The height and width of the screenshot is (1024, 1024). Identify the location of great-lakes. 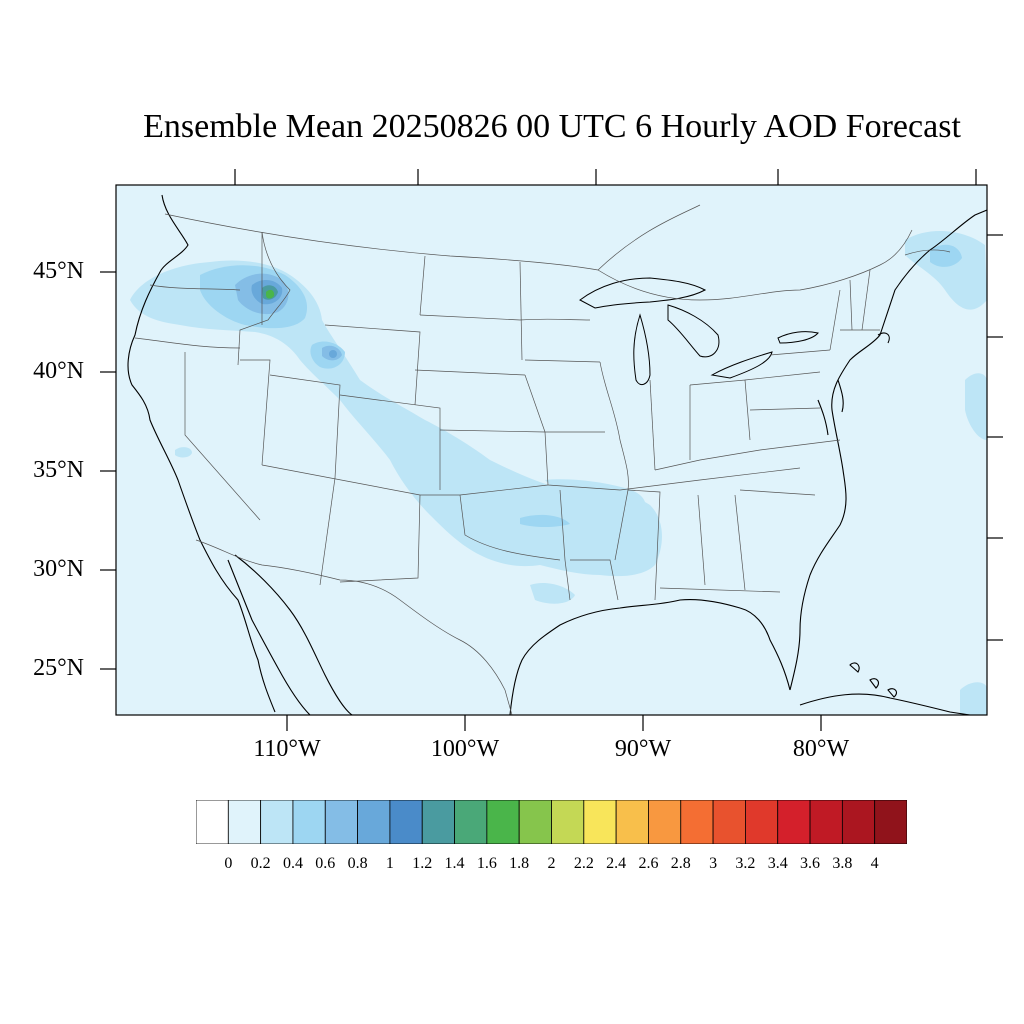
(699, 331).